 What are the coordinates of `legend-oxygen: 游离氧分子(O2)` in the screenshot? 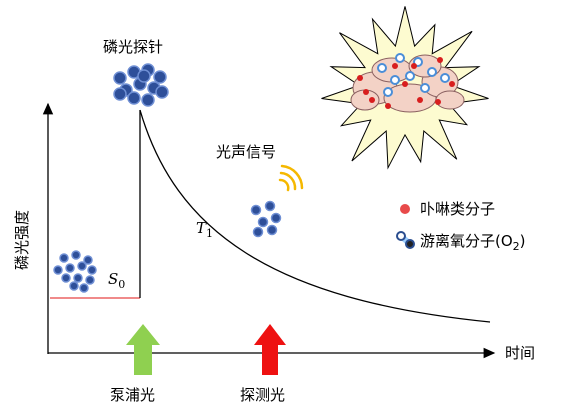 It's located at (473, 242).